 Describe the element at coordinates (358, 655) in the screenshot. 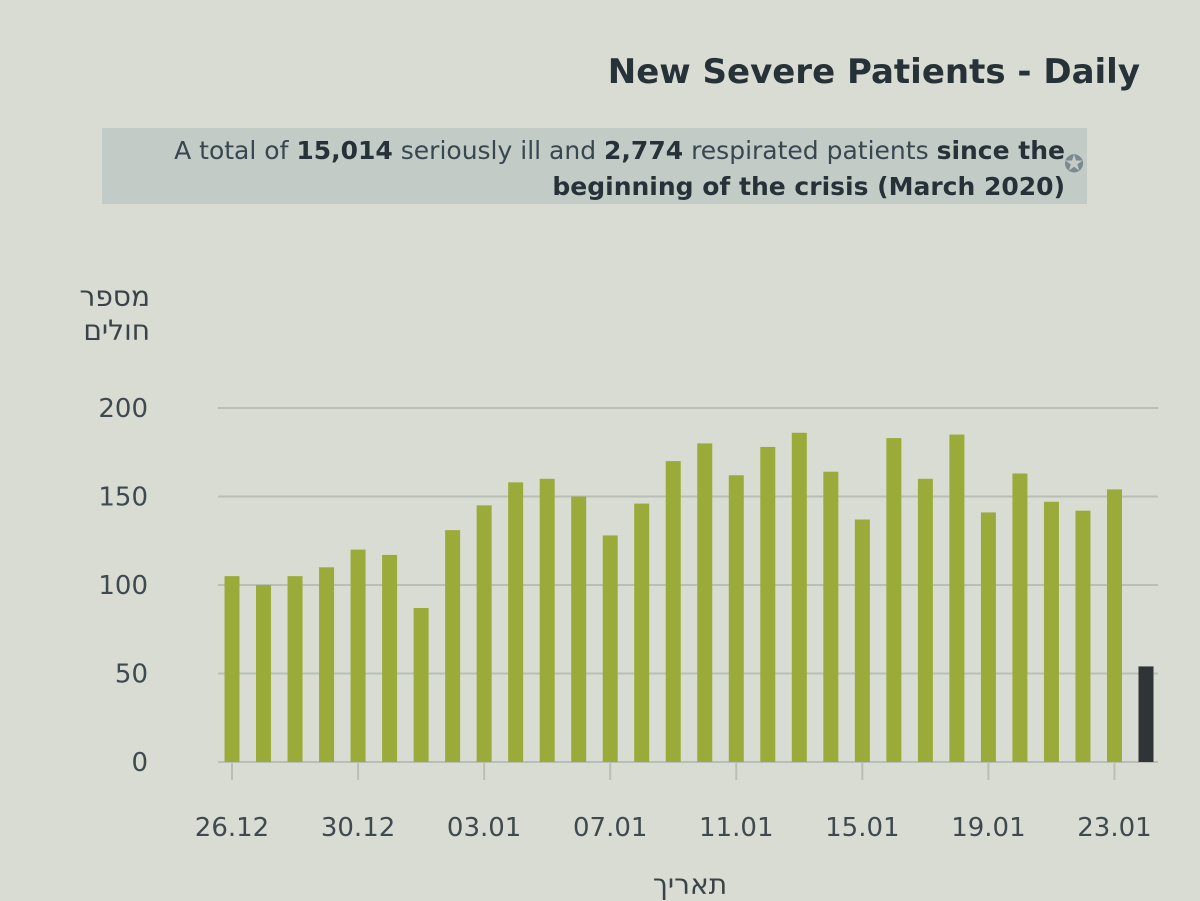

I see `bar-30.12` at that location.